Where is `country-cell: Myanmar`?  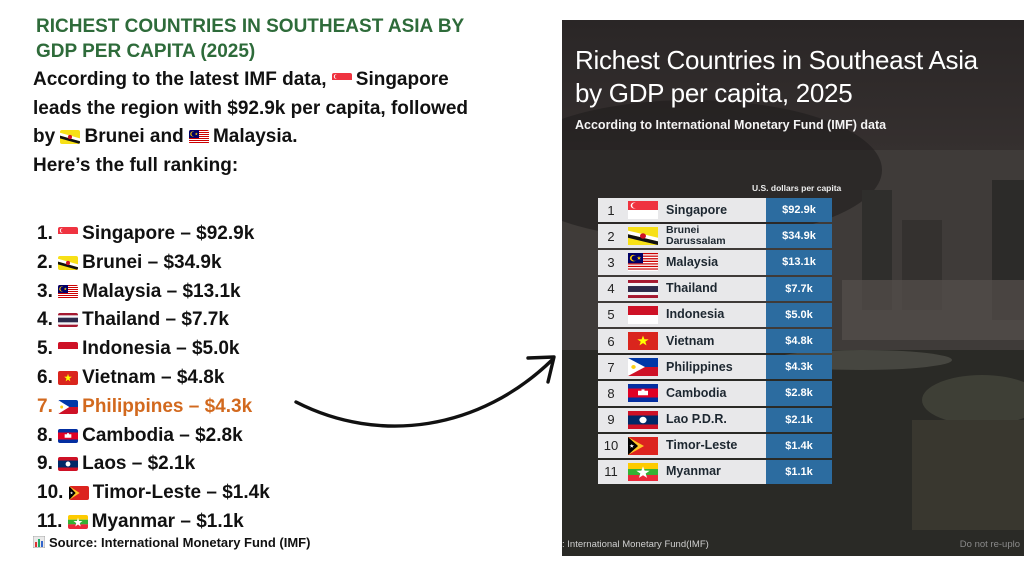
country-cell: Myanmar is located at coordinates (693, 471).